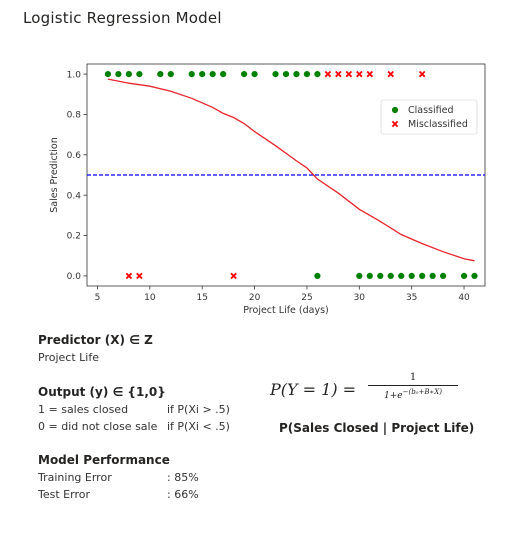 The image size is (517, 542). I want to click on output-title: Output (y) ∈ {1,0}, so click(102, 392).